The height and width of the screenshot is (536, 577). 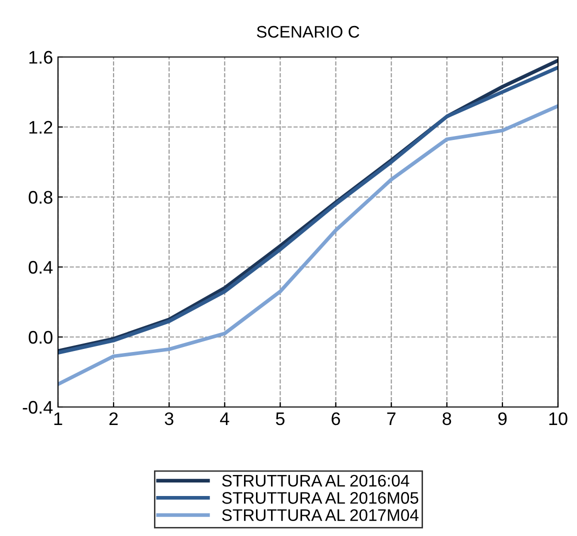 I want to click on x-tick-label: 6, so click(x=336, y=419).